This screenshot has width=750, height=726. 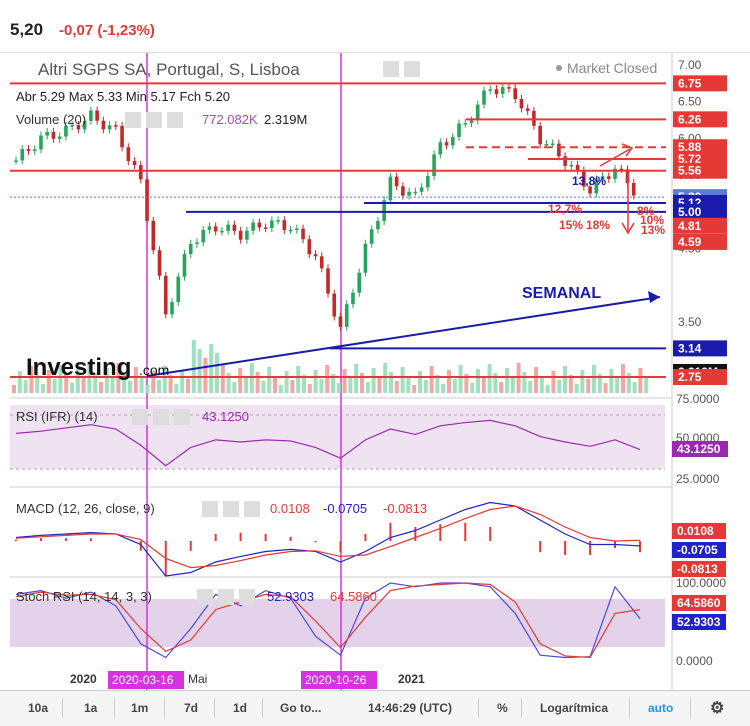 What do you see at coordinates (699, 449) in the screenshot?
I see `rsi-badge: 43.1250` at bounding box center [699, 449].